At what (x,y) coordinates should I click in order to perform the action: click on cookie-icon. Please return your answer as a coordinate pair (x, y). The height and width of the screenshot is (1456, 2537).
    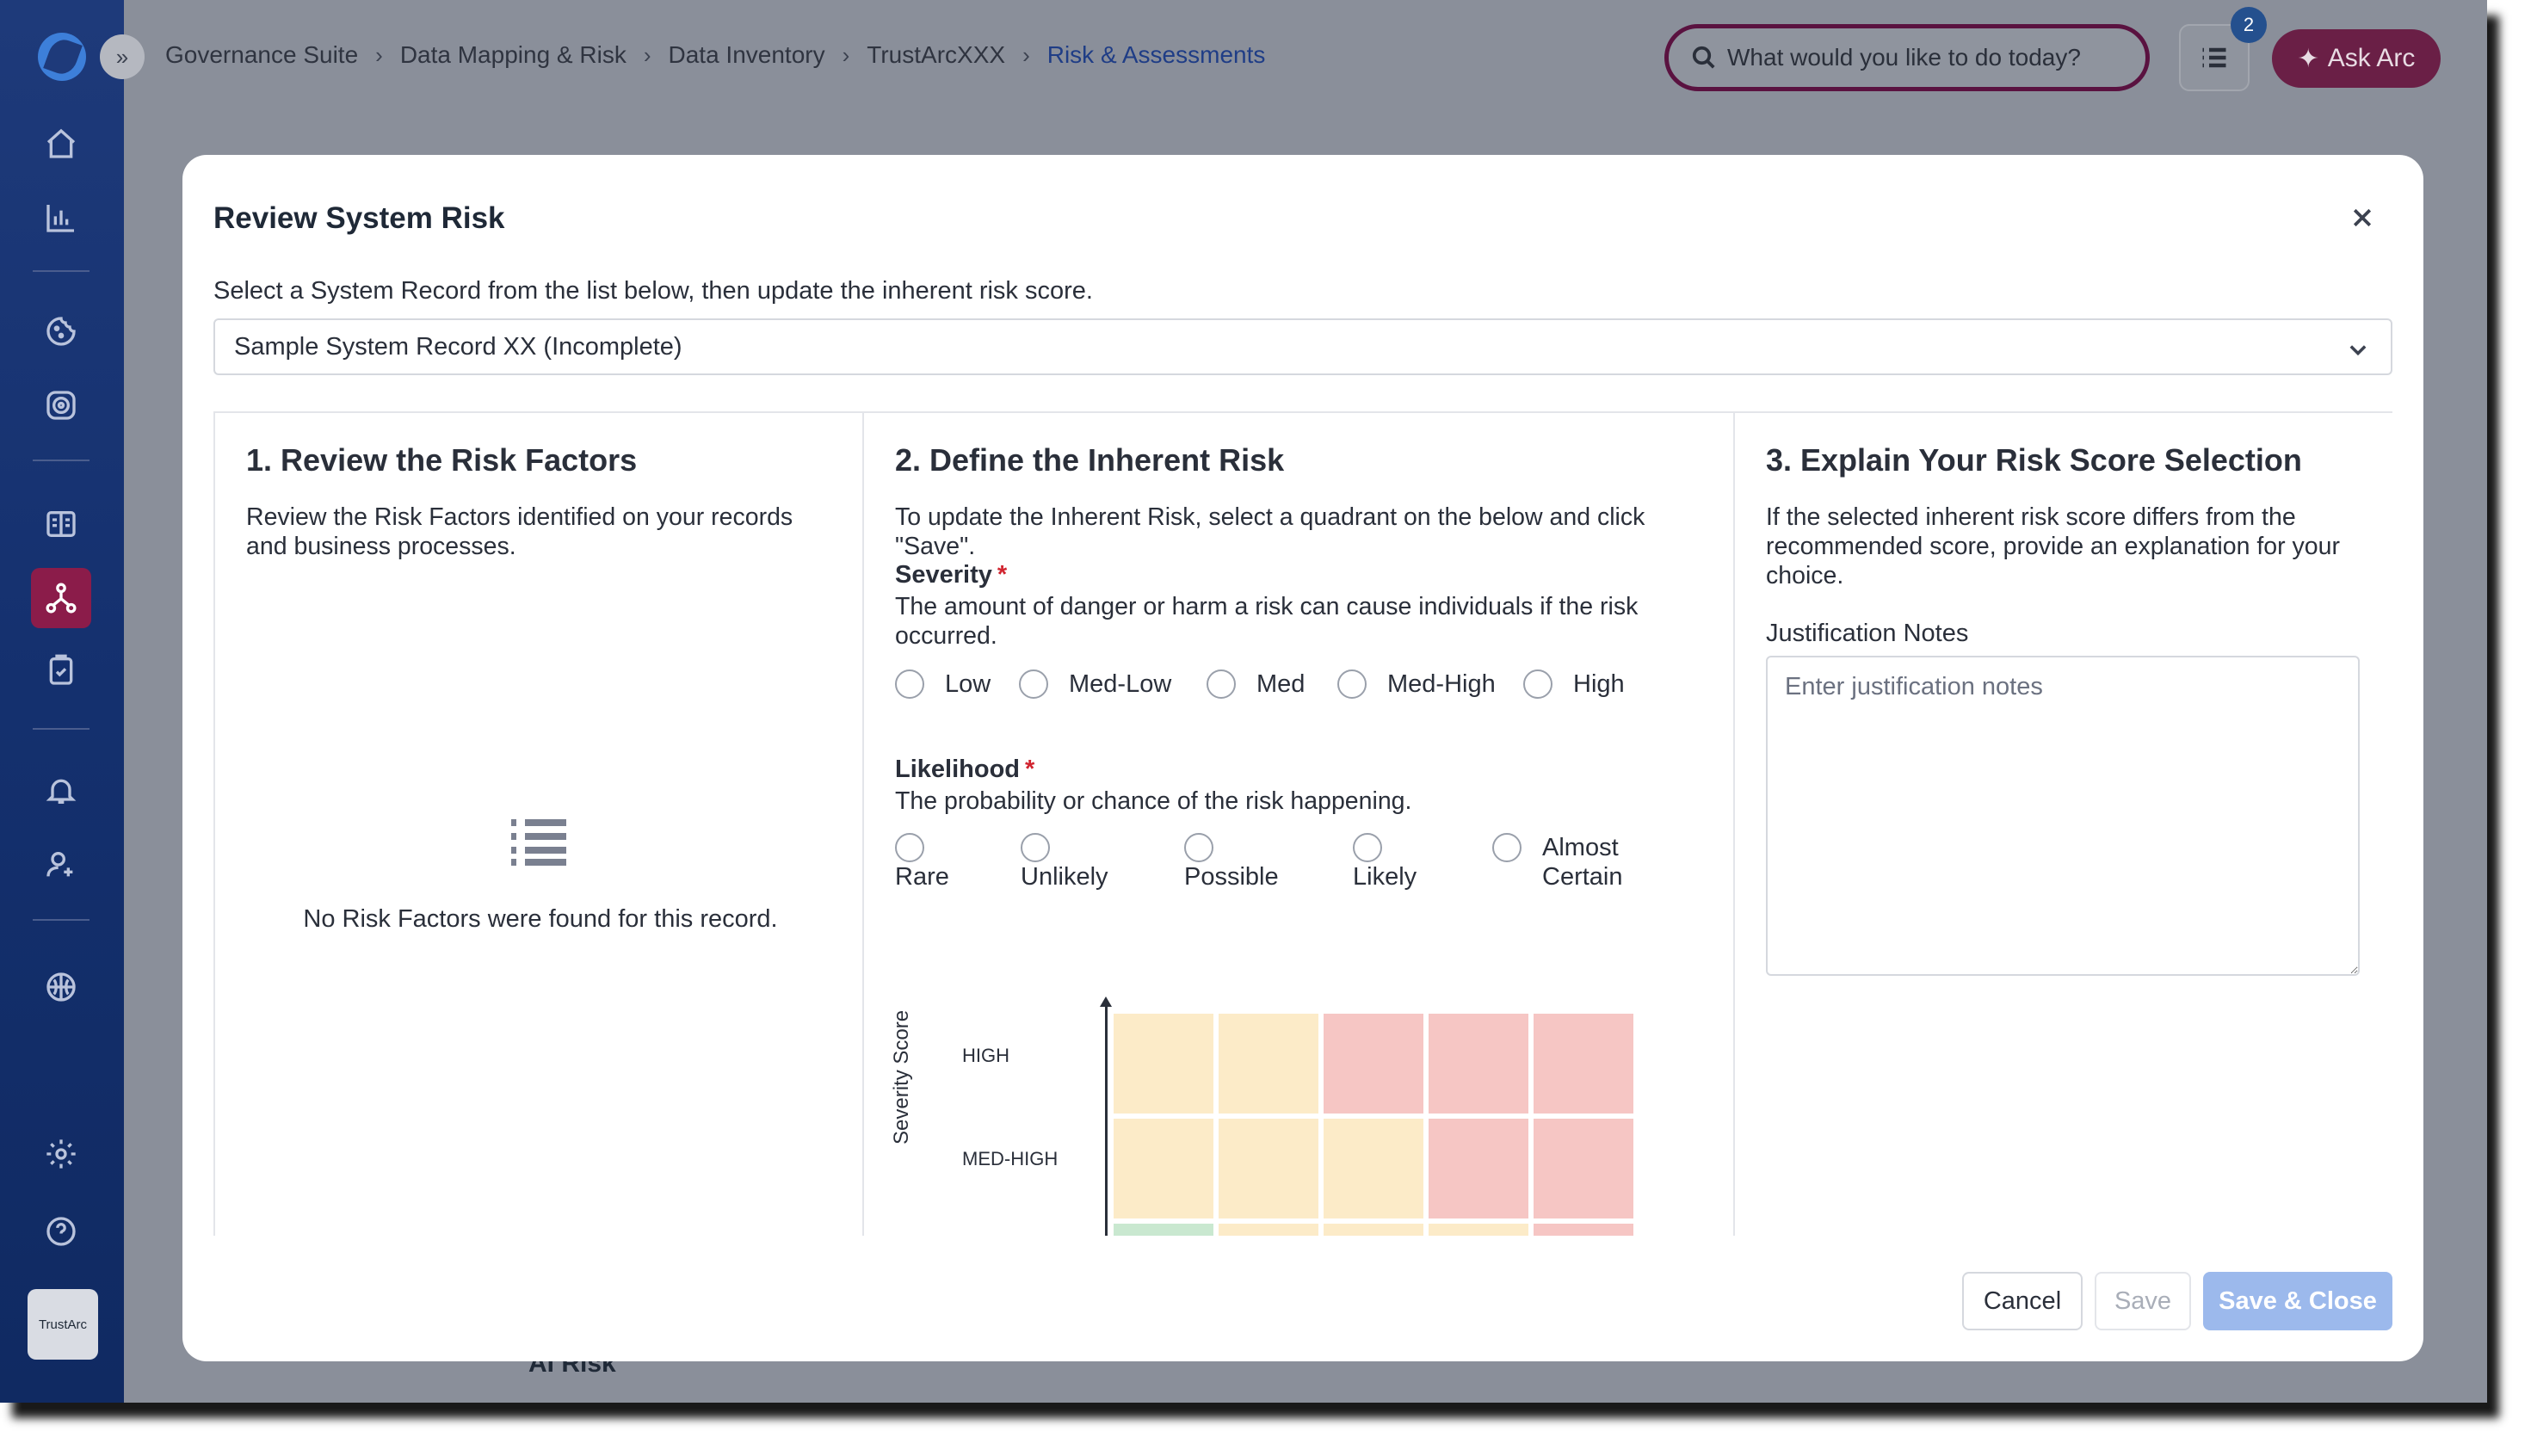
    Looking at the image, I should click on (61, 331).